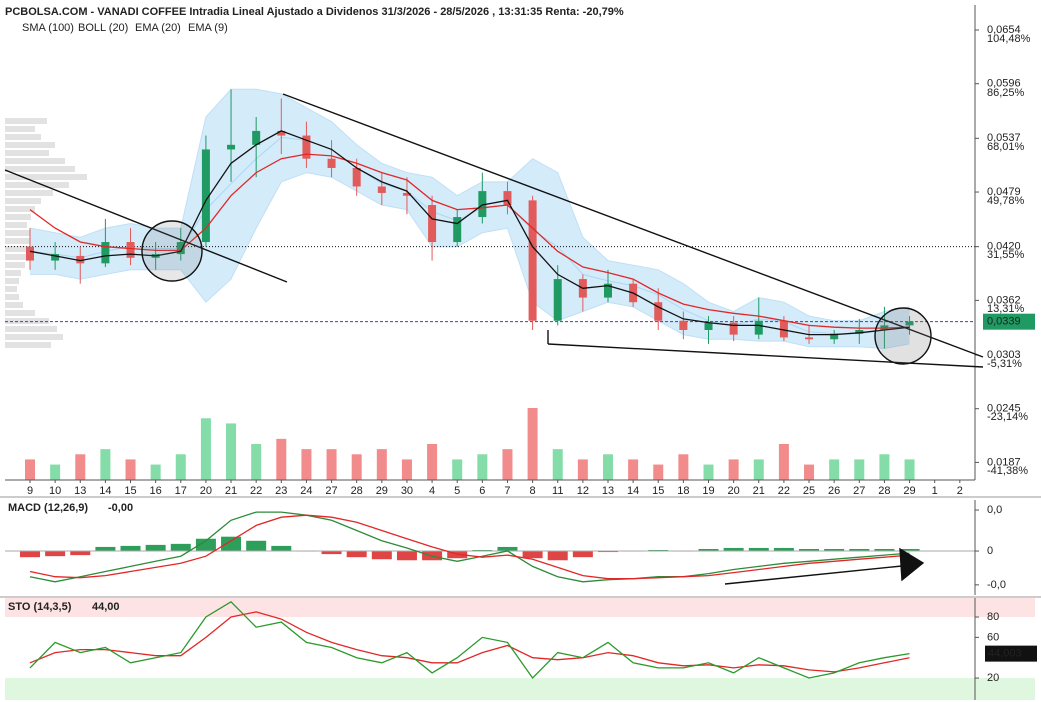 This screenshot has width=1041, height=702. I want to click on legend-entry: EMA (20), so click(158, 28).